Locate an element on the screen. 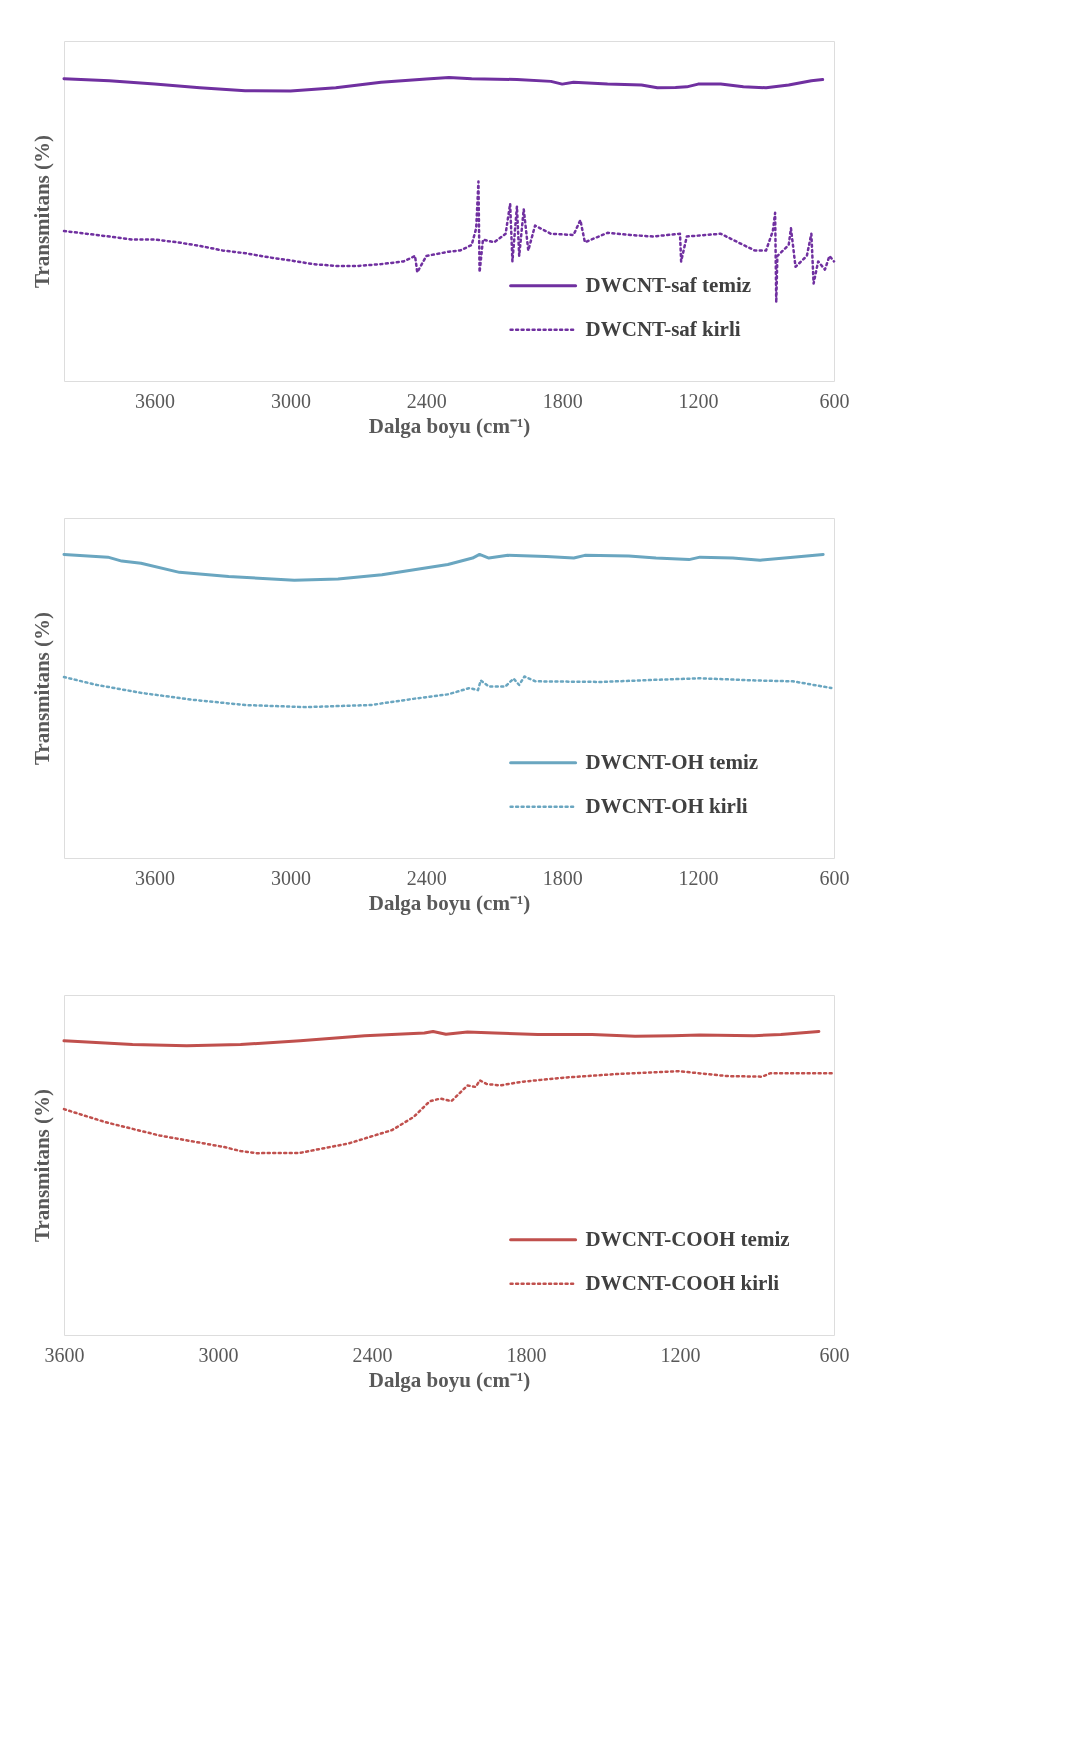  legend-label: DWCNT-OH temiz is located at coordinates (672, 761).